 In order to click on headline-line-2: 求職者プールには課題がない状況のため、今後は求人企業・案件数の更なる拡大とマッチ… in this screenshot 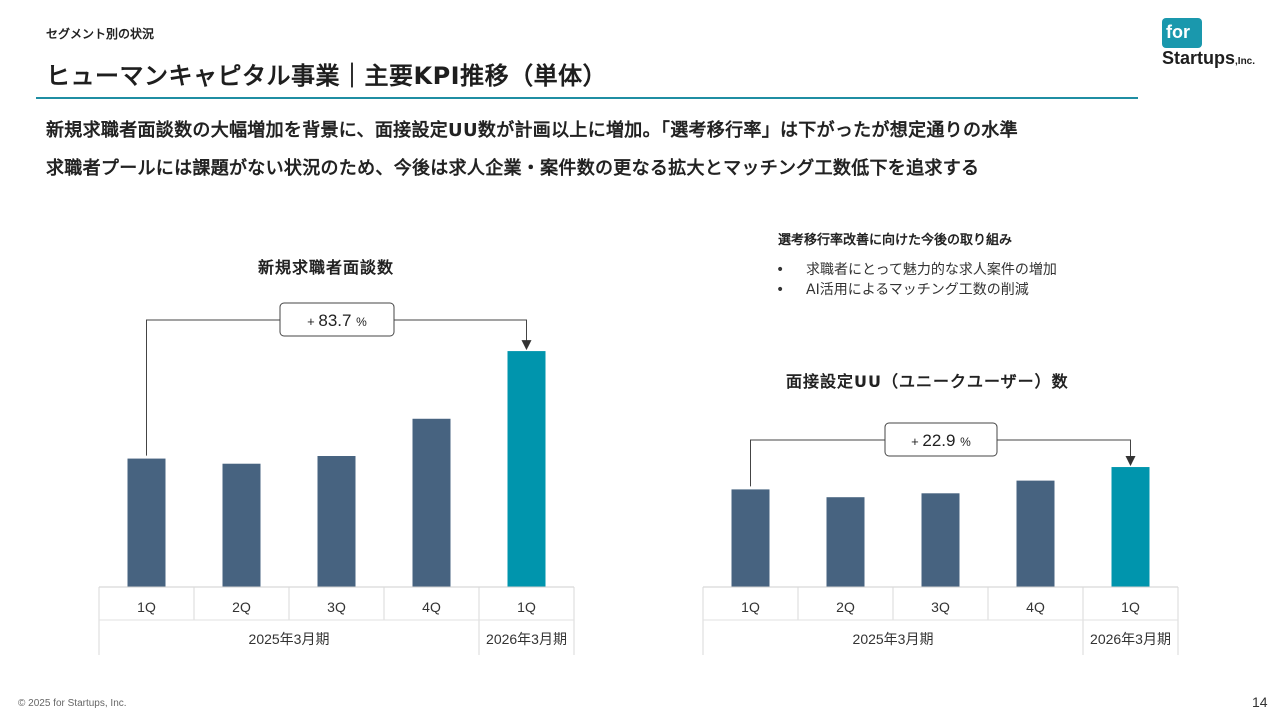, I will do `click(513, 168)`.